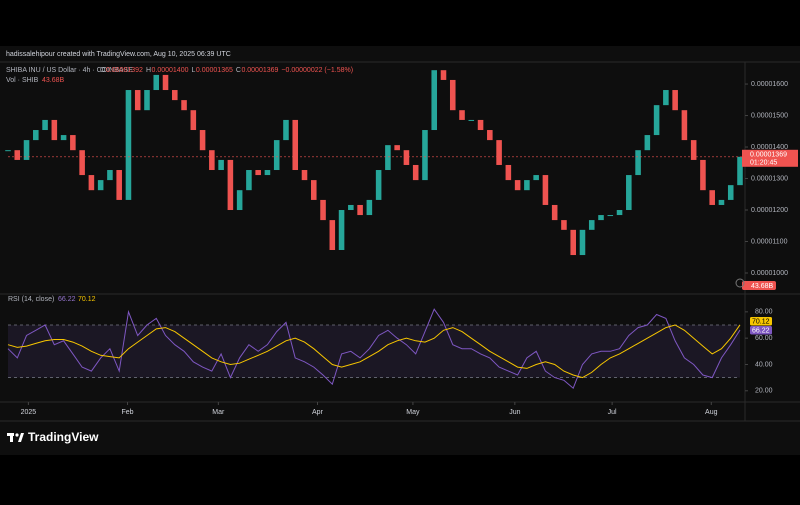 Image resolution: width=800 pixels, height=505 pixels. What do you see at coordinates (764, 312) in the screenshot?
I see `y-tick-label: 80.00` at bounding box center [764, 312].